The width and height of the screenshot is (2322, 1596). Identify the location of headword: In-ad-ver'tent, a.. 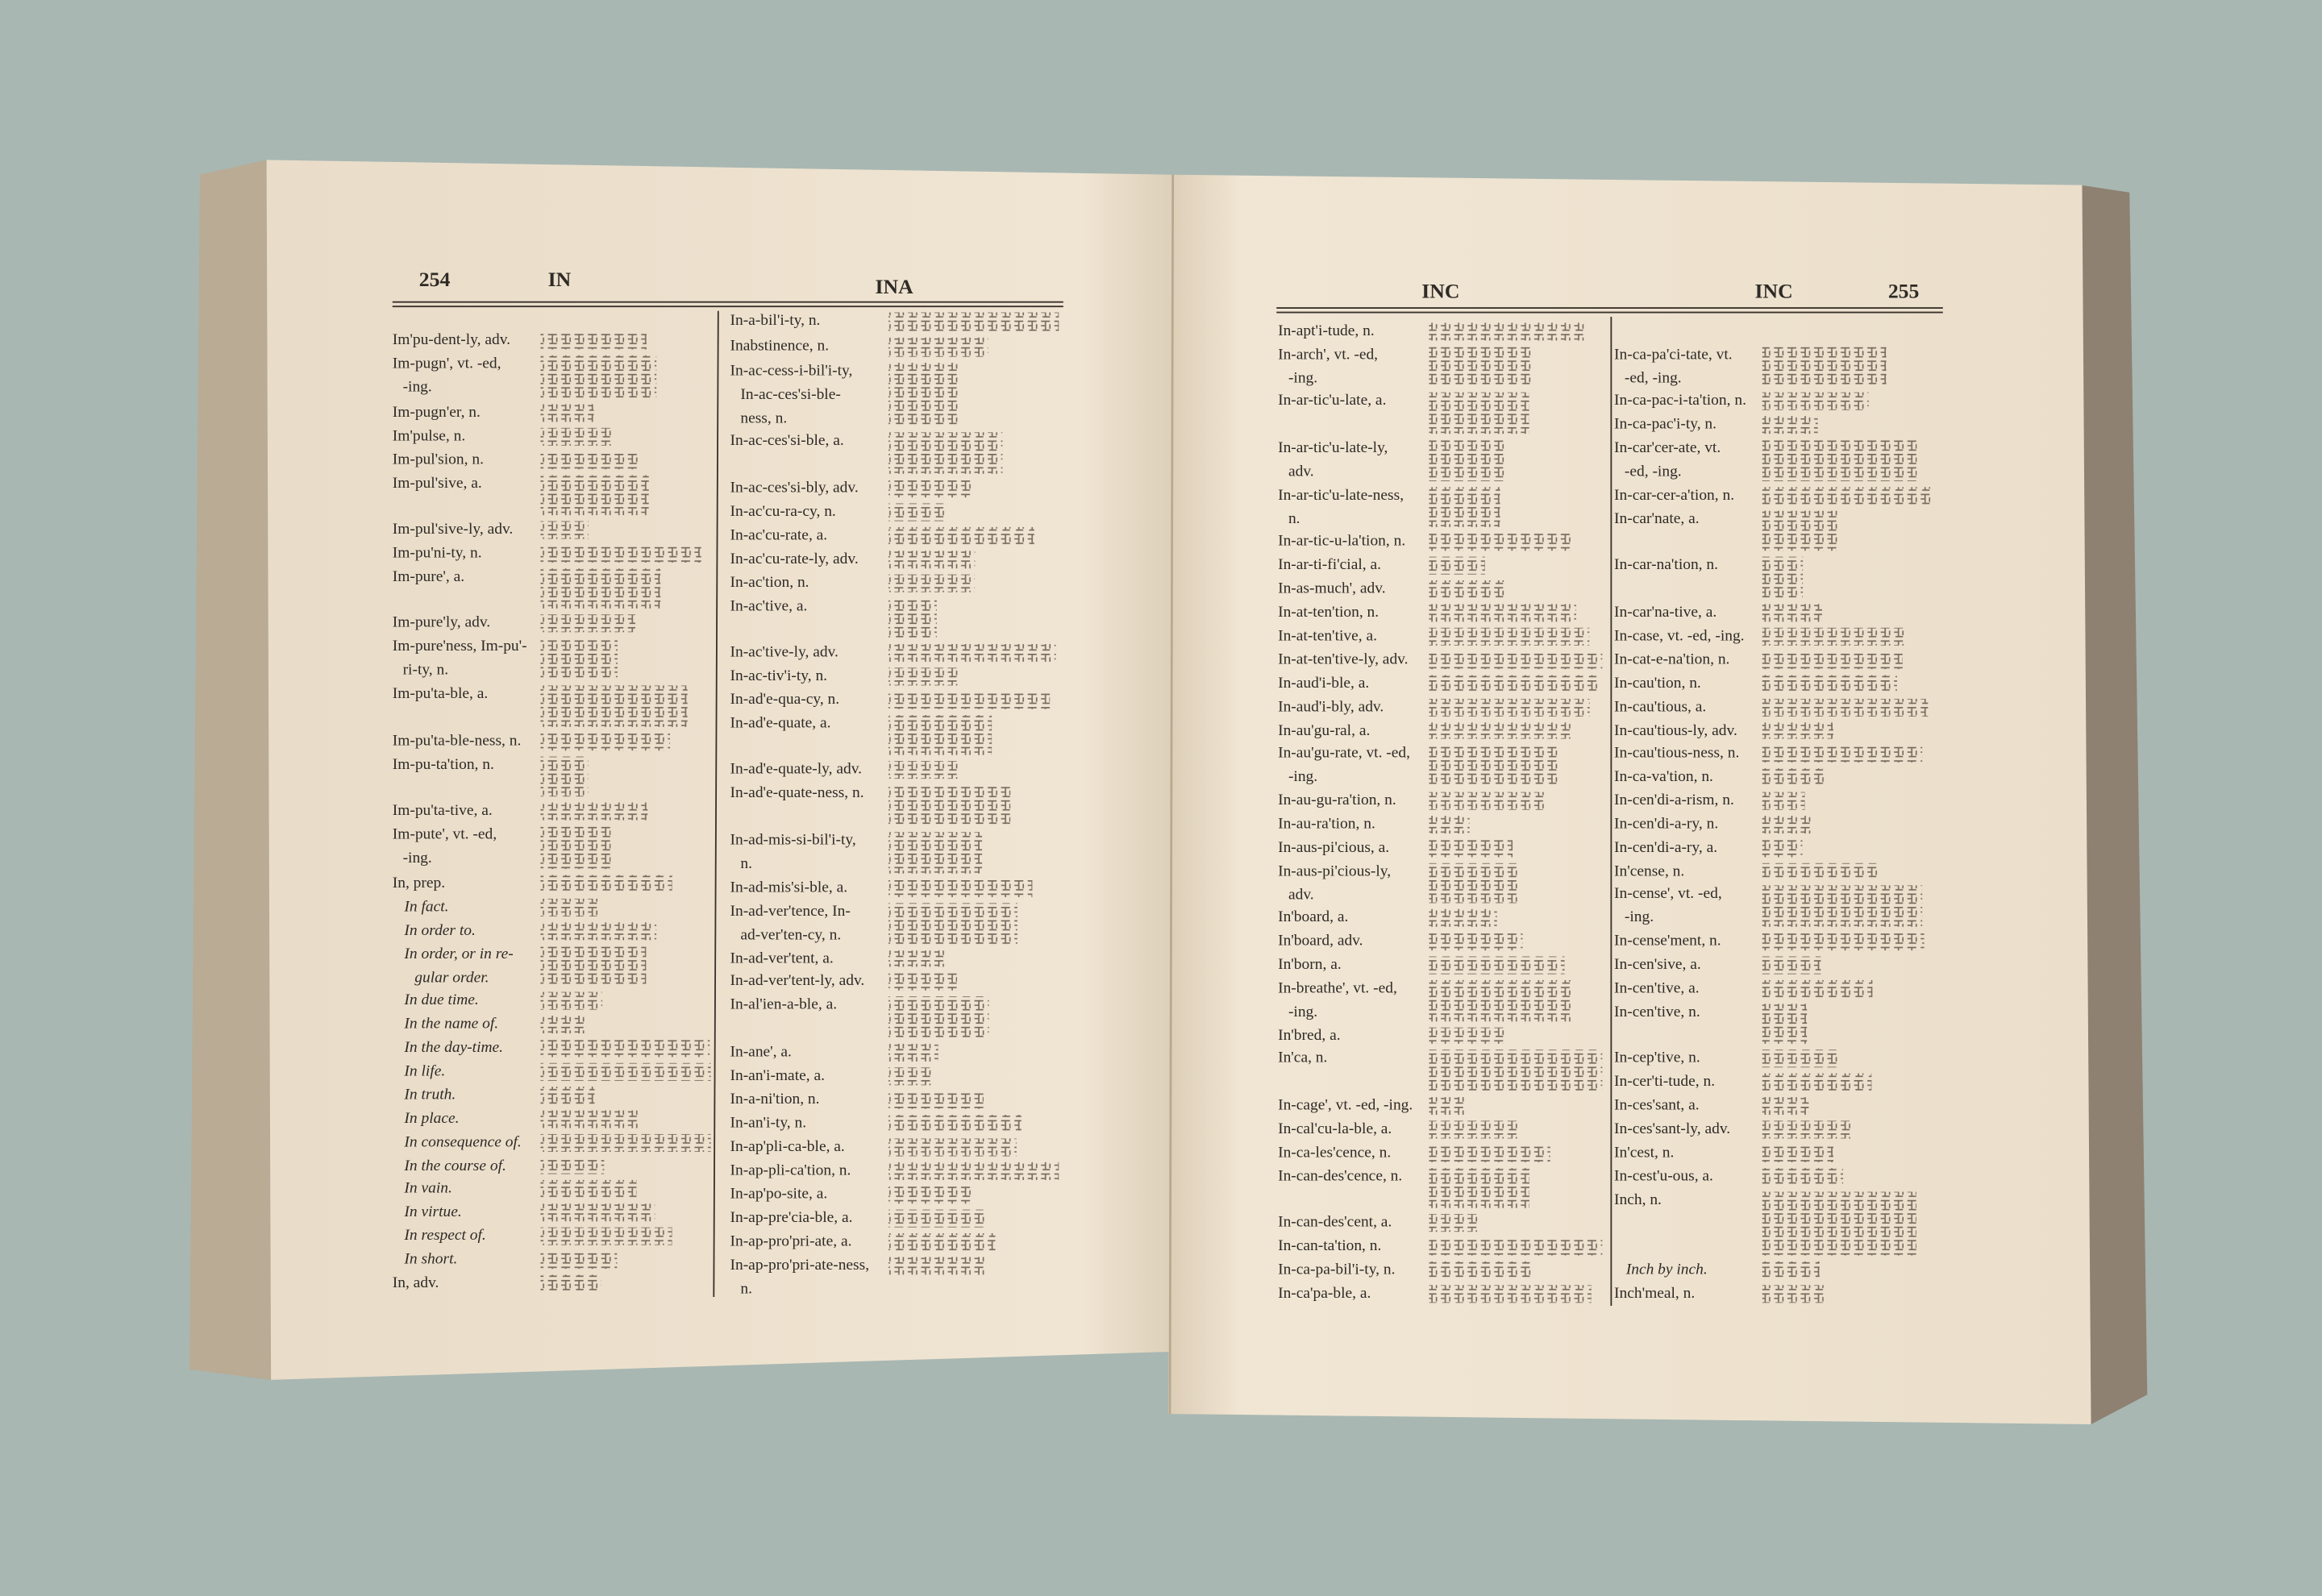
(782, 958).